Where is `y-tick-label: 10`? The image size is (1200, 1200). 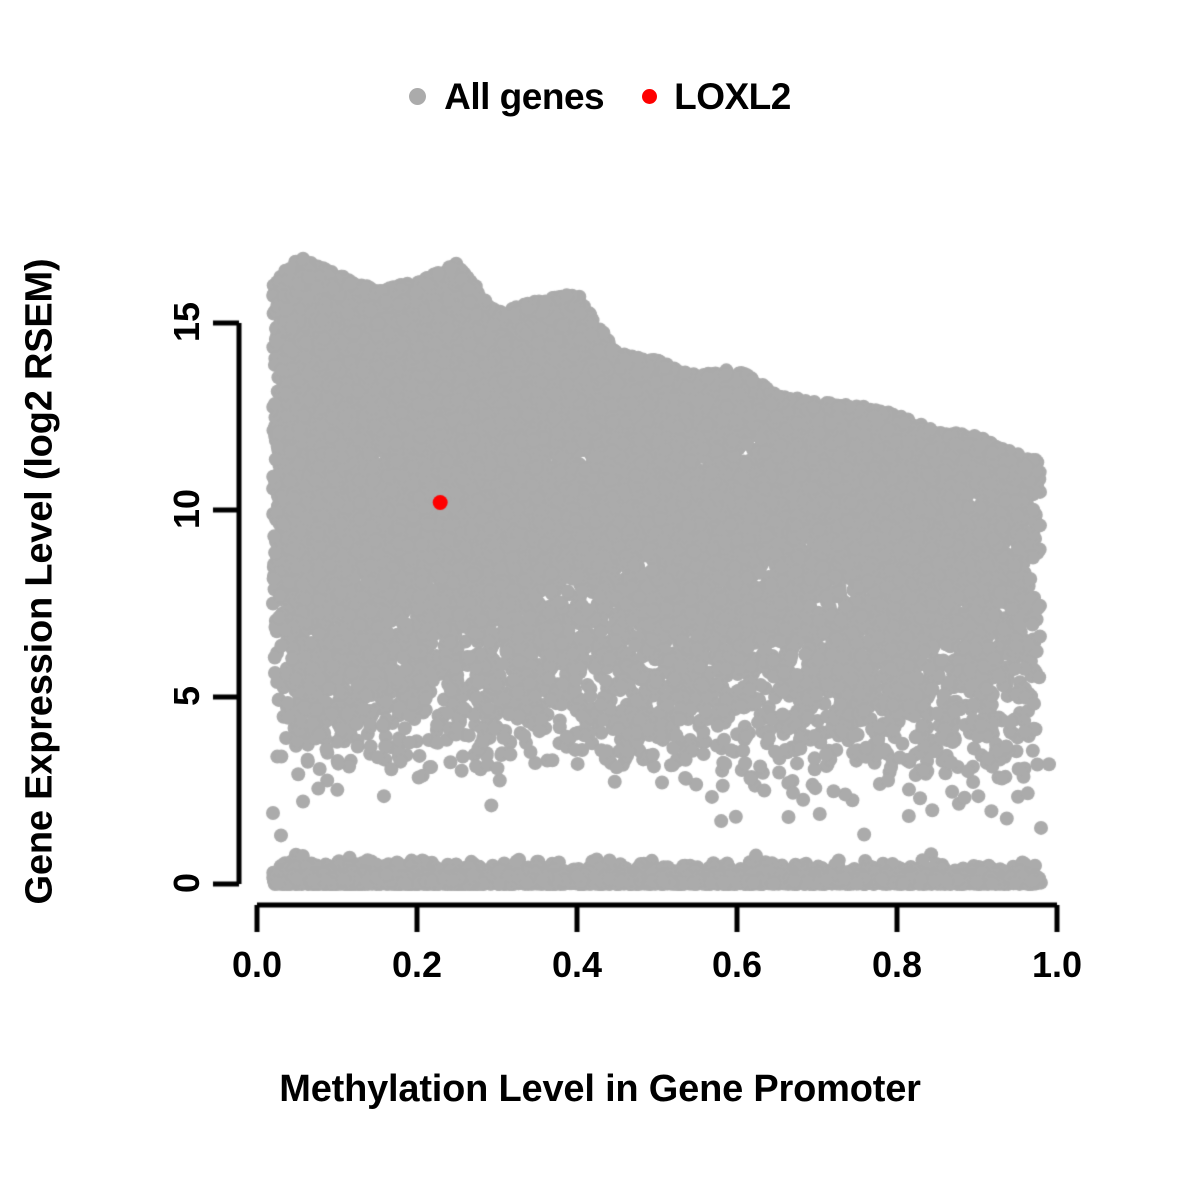
y-tick-label: 10 is located at coordinates (186, 509).